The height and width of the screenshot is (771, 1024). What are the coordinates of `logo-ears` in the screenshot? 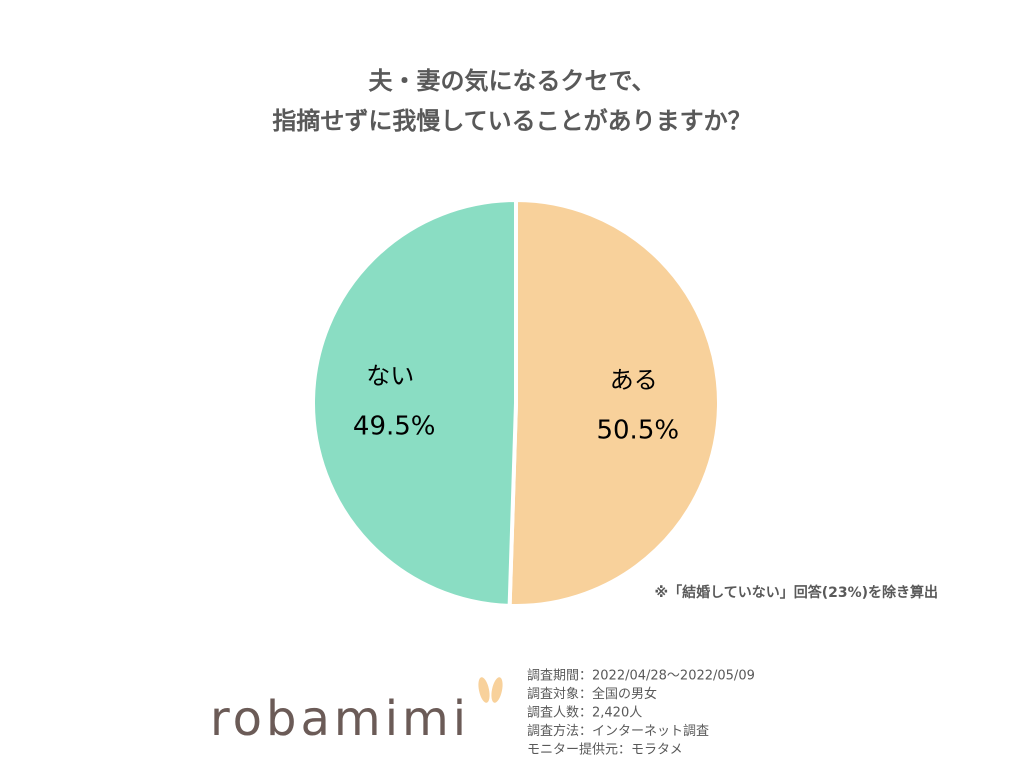 It's located at (490, 690).